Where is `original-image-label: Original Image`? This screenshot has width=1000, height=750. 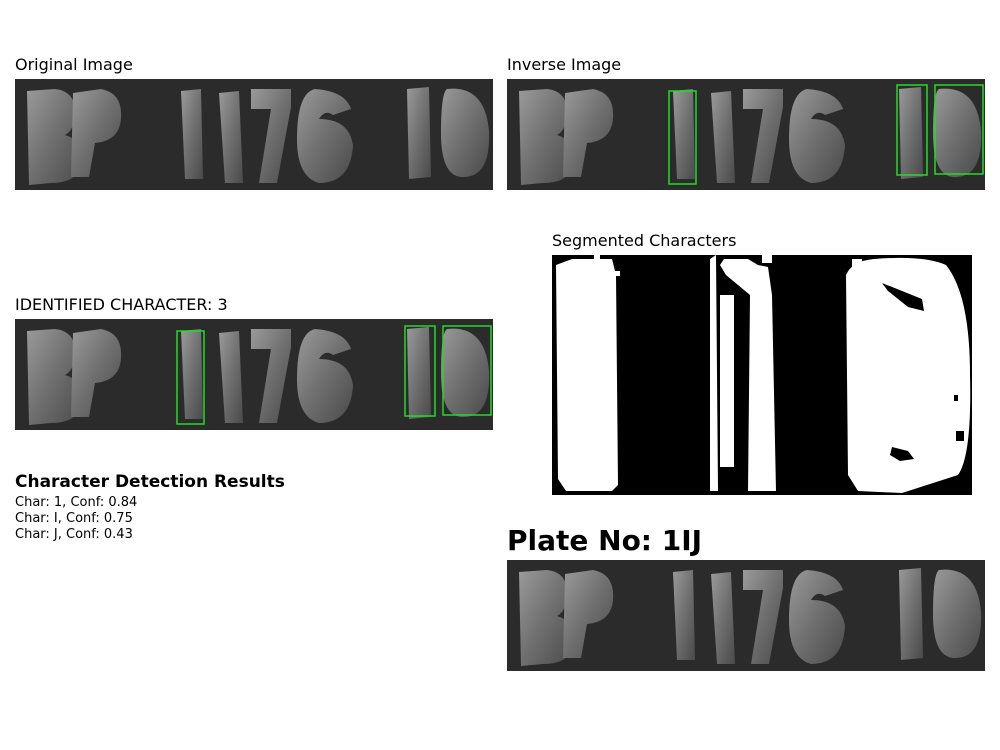 original-image-label: Original Image is located at coordinates (74, 64).